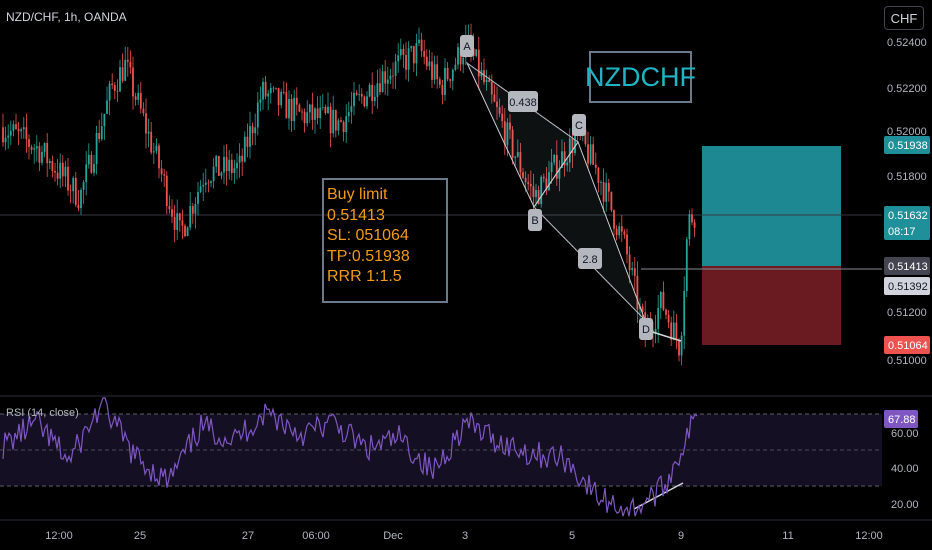  Describe the element at coordinates (904, 18) in the screenshot. I see `currency-button: CHF` at that location.